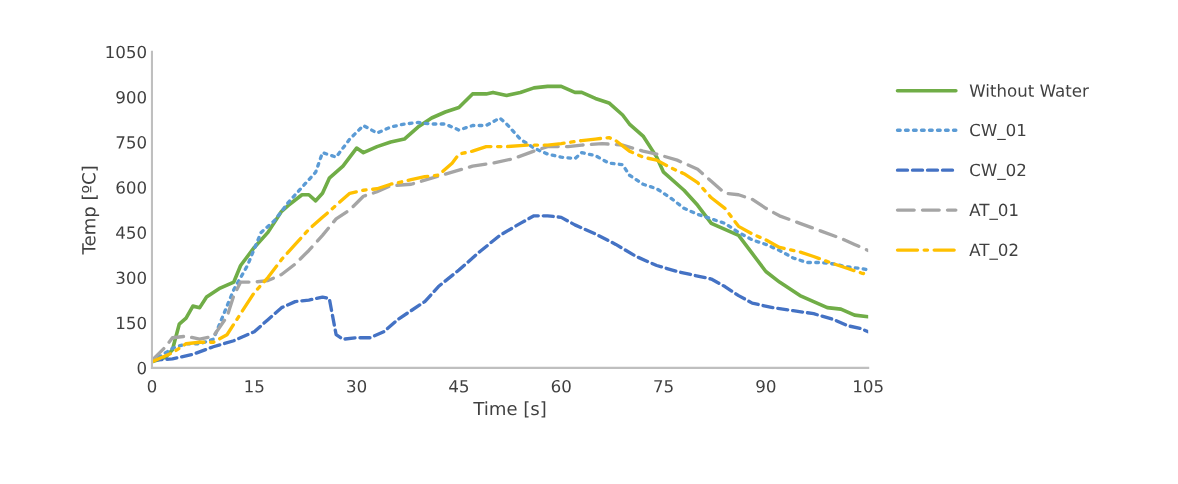 The width and height of the screenshot is (1178, 484). I want to click on y-tick-label: 600, so click(131, 187).